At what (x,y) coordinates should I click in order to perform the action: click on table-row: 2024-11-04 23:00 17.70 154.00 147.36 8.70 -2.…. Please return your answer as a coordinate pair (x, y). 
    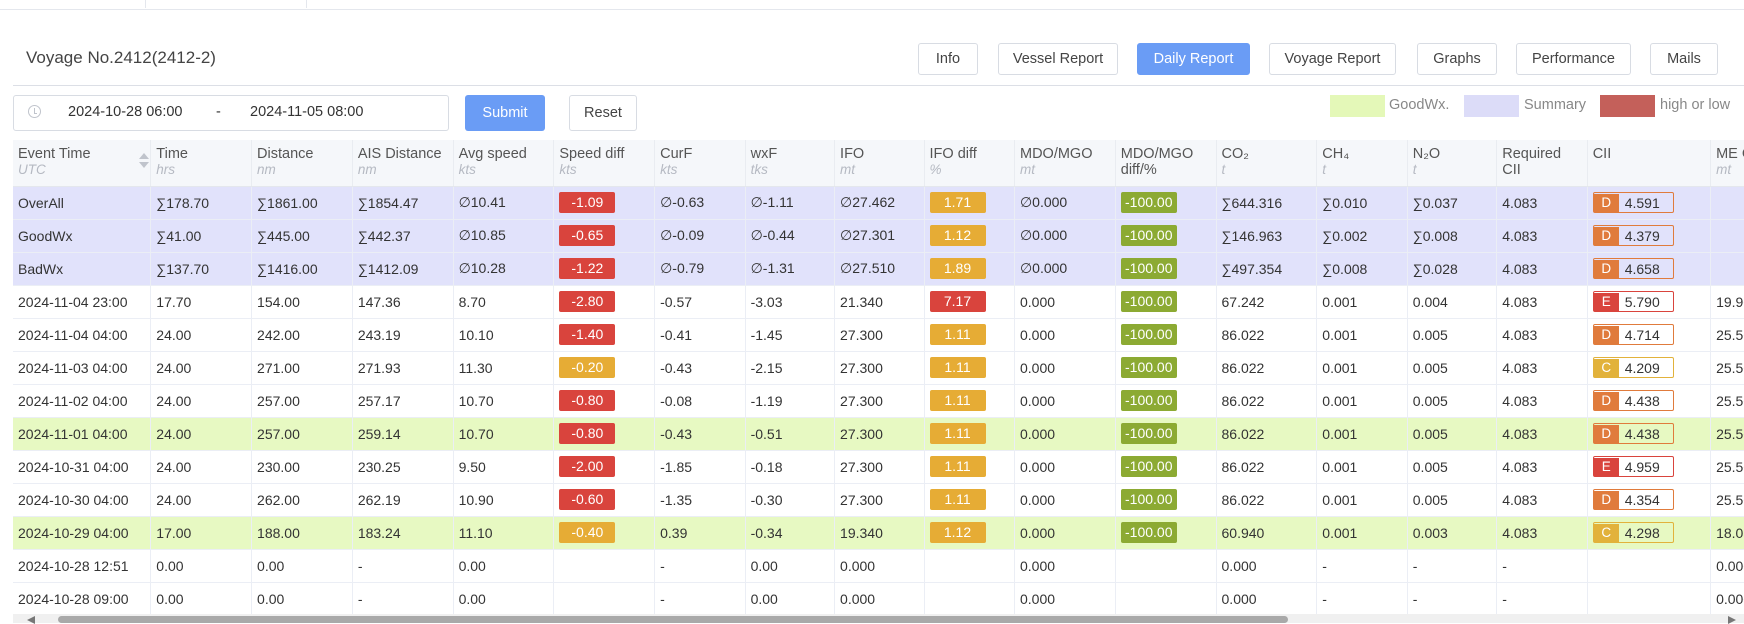
    Looking at the image, I should click on (878, 302).